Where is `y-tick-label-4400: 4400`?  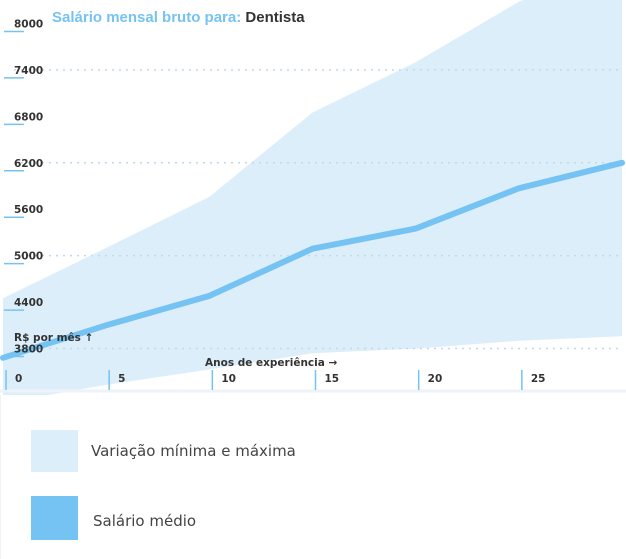 y-tick-label-4400: 4400 is located at coordinates (28, 303).